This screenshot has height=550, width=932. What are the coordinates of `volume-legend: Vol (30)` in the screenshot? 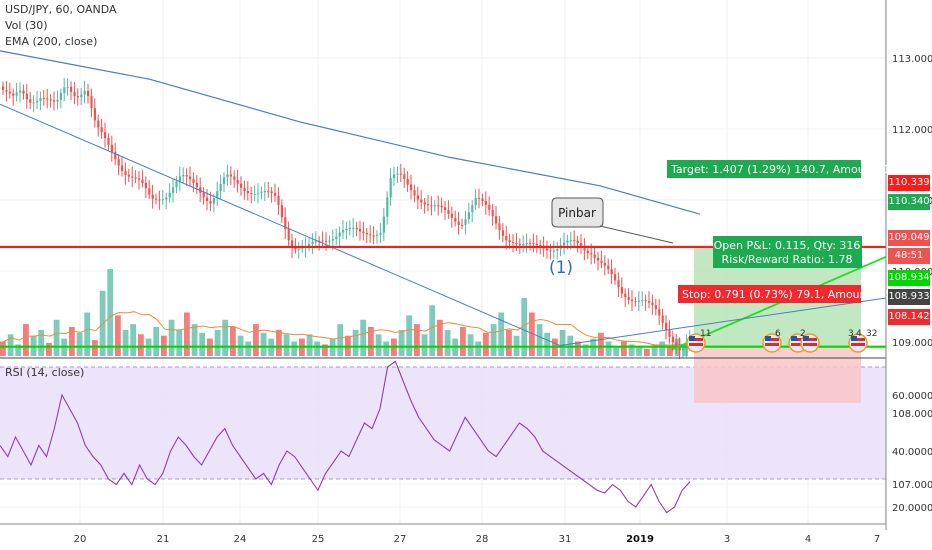 It's located at (26, 25).